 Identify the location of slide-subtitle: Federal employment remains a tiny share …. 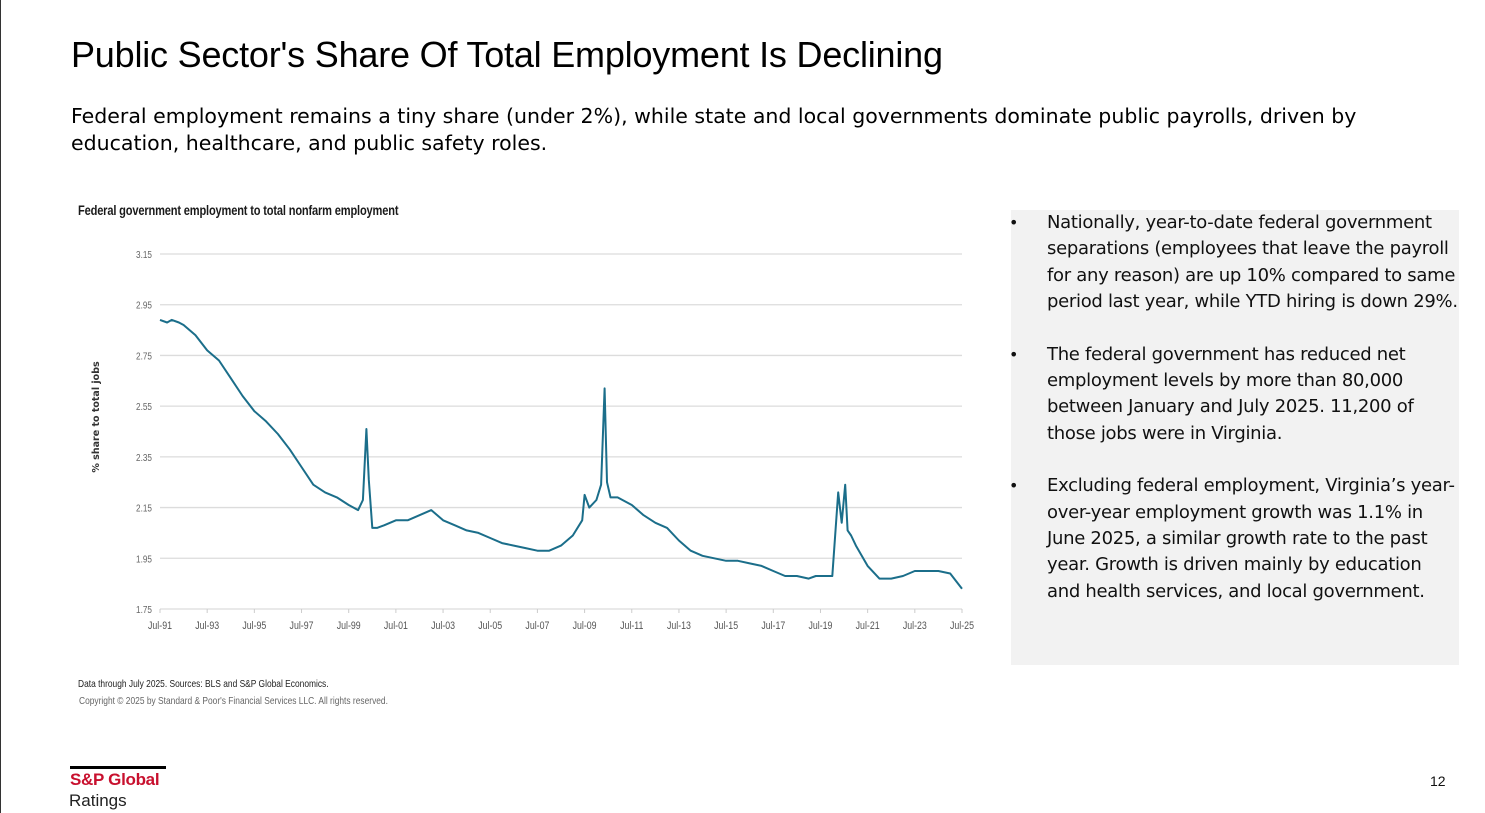
(714, 129).